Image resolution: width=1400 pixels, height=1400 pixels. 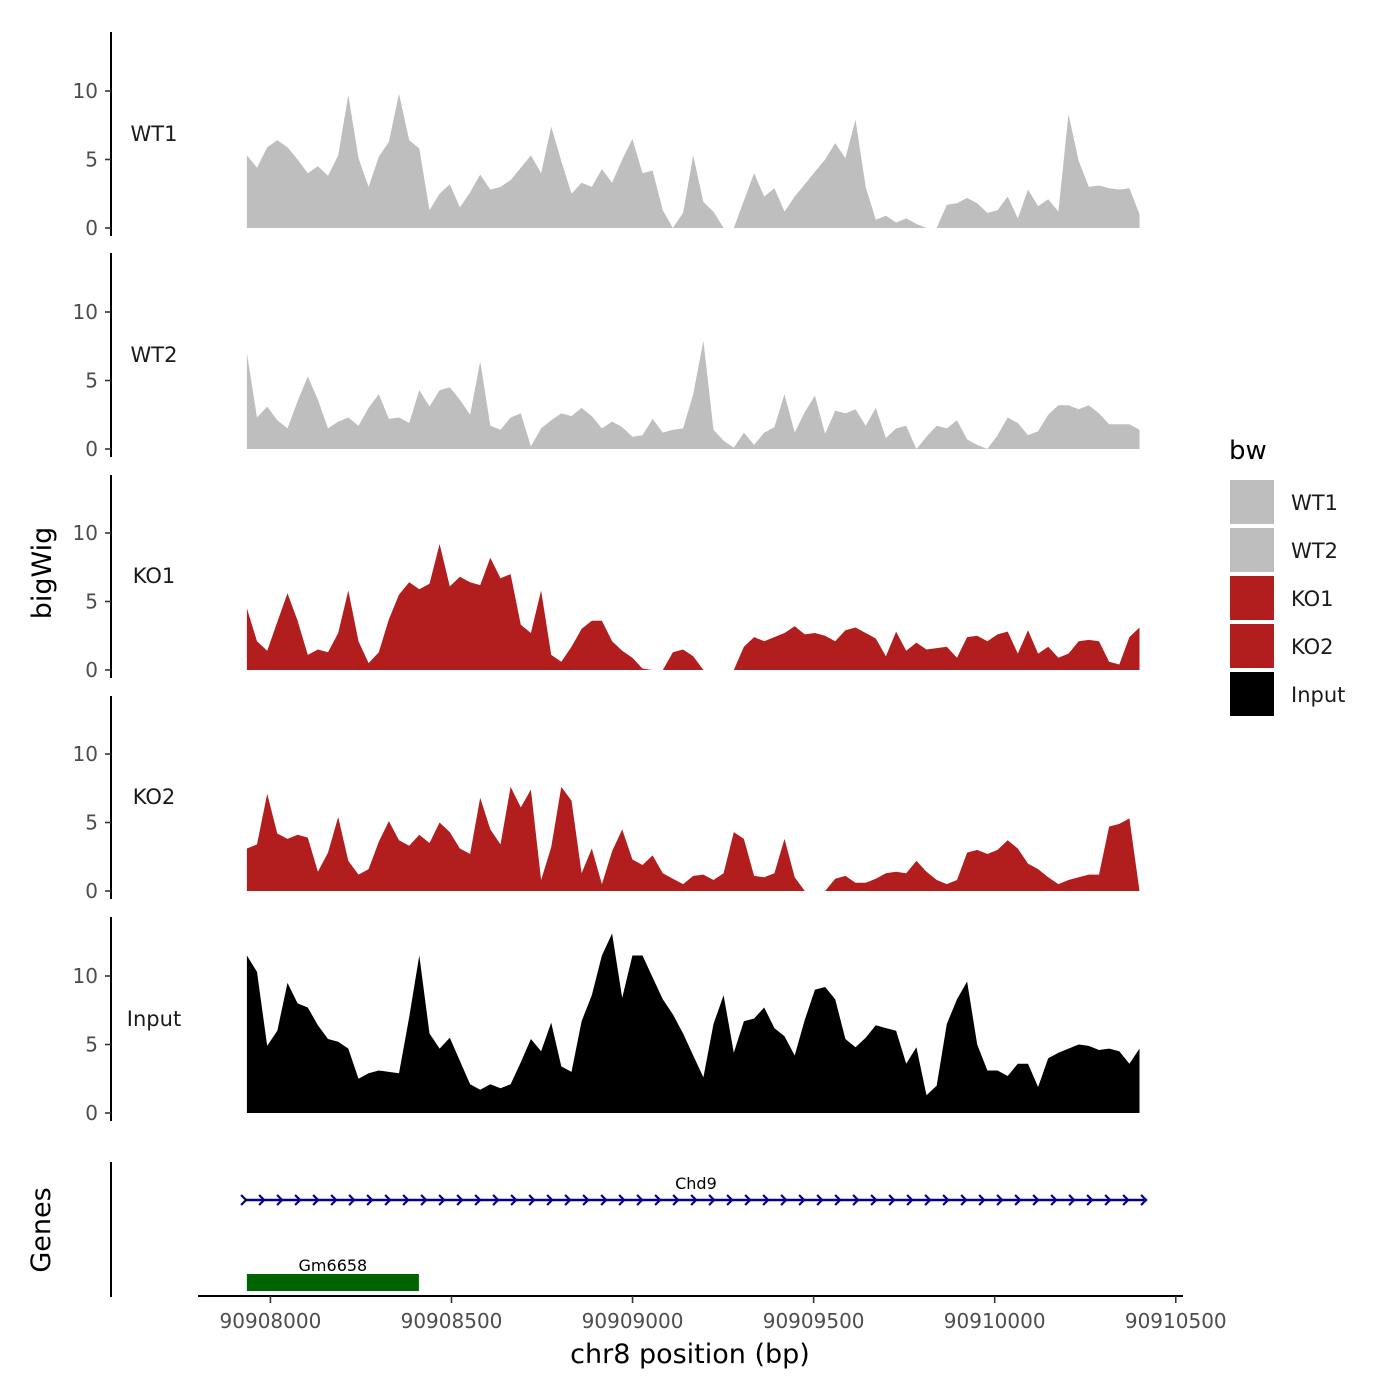 What do you see at coordinates (690, 1354) in the screenshot?
I see `x-axis-title: chr8 position (bp)` at bounding box center [690, 1354].